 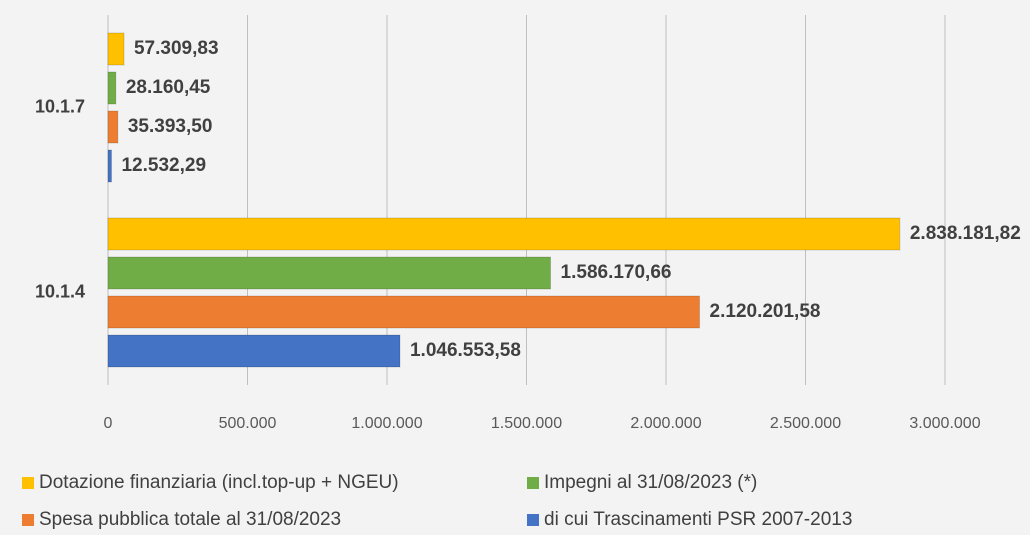 What do you see at coordinates (170, 126) in the screenshot?
I see `value-label: 35.393,50` at bounding box center [170, 126].